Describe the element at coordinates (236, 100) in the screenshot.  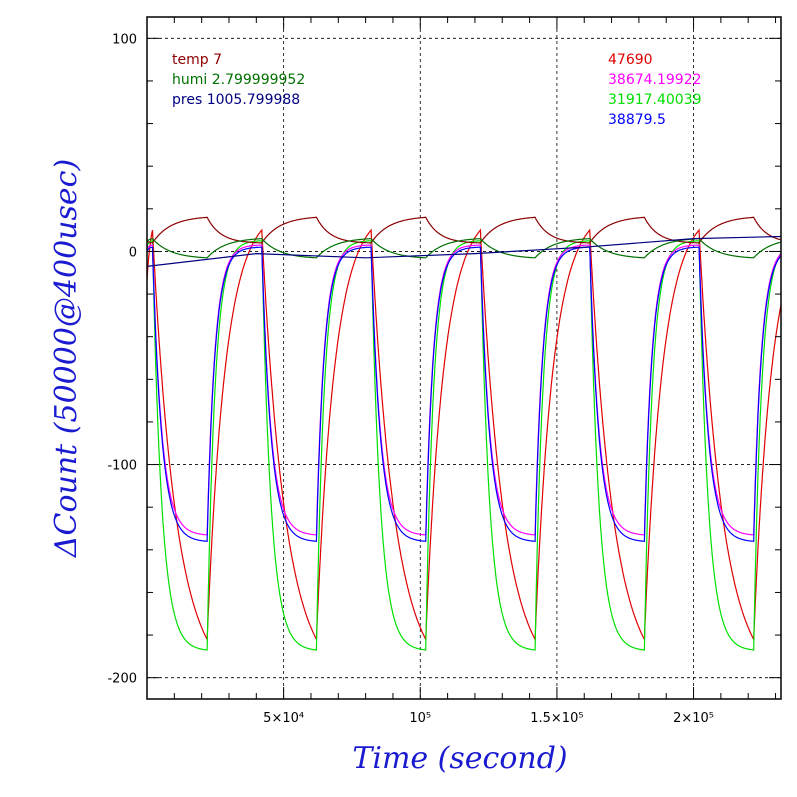
I see `legend-left-item-2: pres 1005.799988` at that location.